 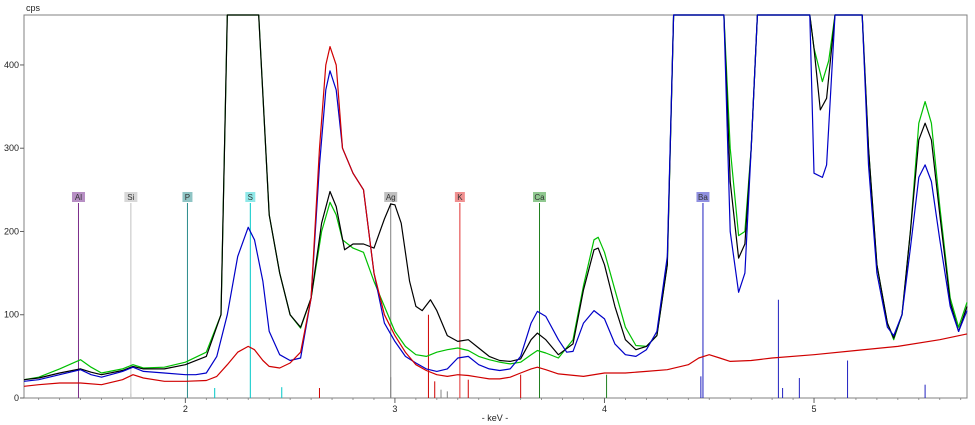 What do you see at coordinates (16, 398) in the screenshot?
I see `y-tick-label: 0` at bounding box center [16, 398].